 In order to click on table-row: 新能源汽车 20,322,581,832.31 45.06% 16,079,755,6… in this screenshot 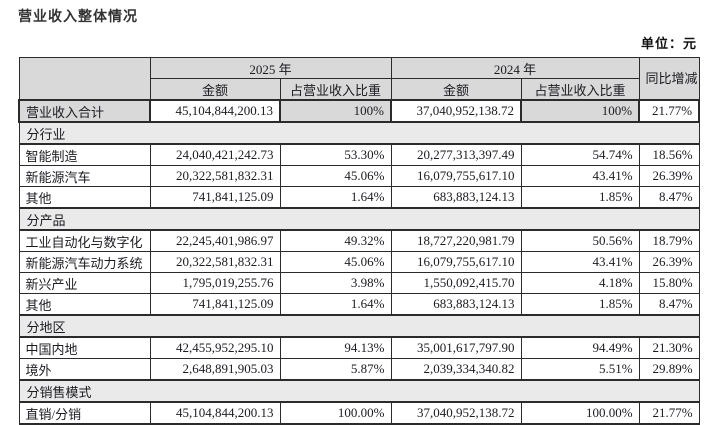, I will do `click(359, 176)`.